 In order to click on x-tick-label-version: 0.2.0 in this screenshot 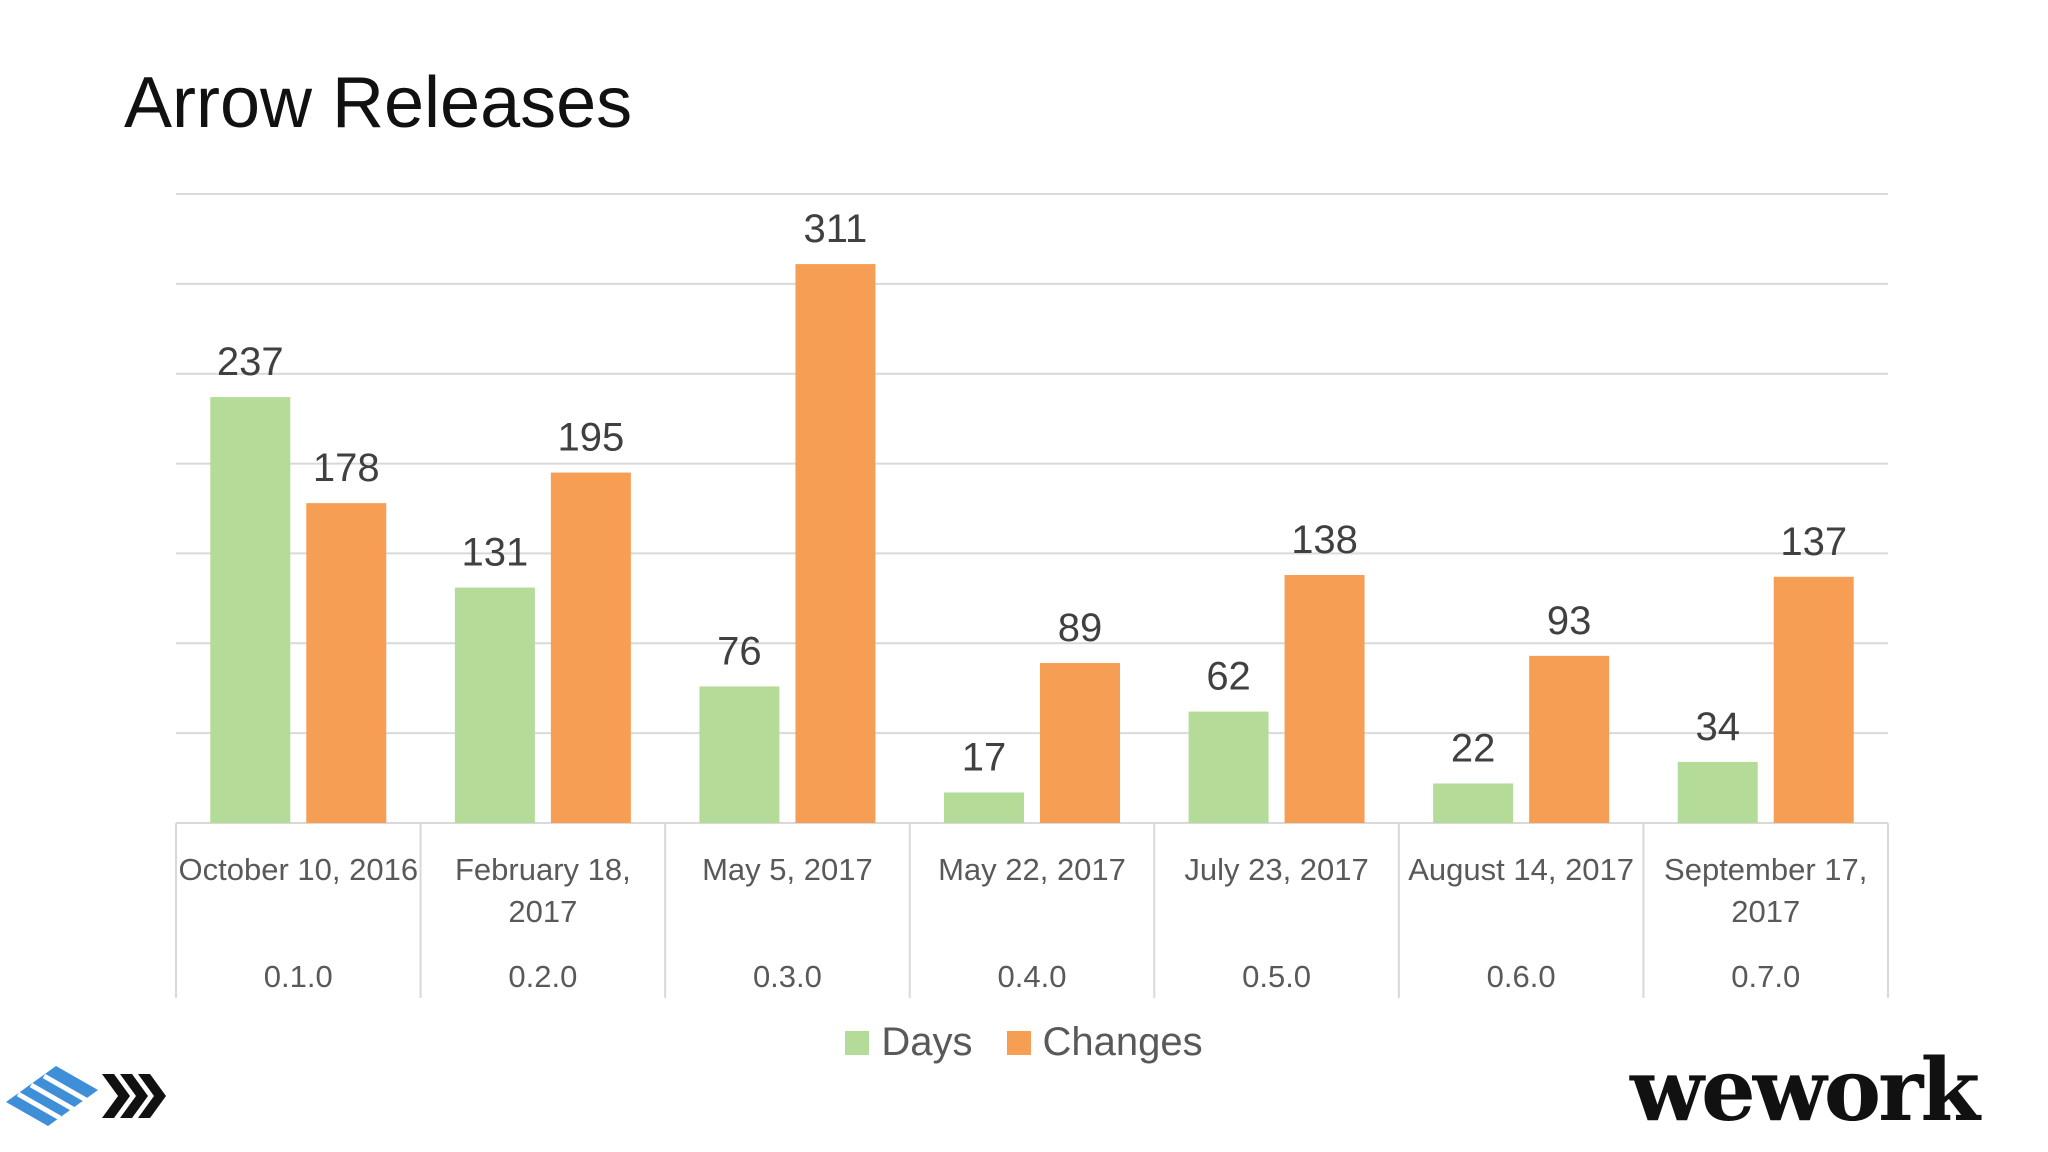, I will do `click(542, 976)`.